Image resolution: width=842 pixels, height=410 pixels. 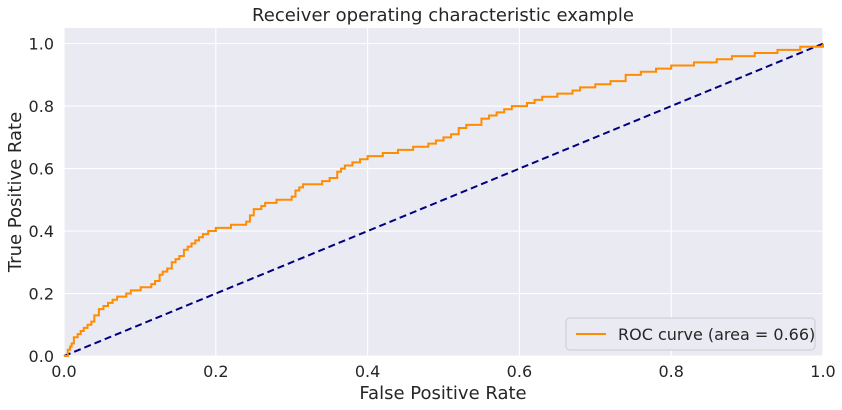 I want to click on x-tick-label: 0.4, so click(x=367, y=371).